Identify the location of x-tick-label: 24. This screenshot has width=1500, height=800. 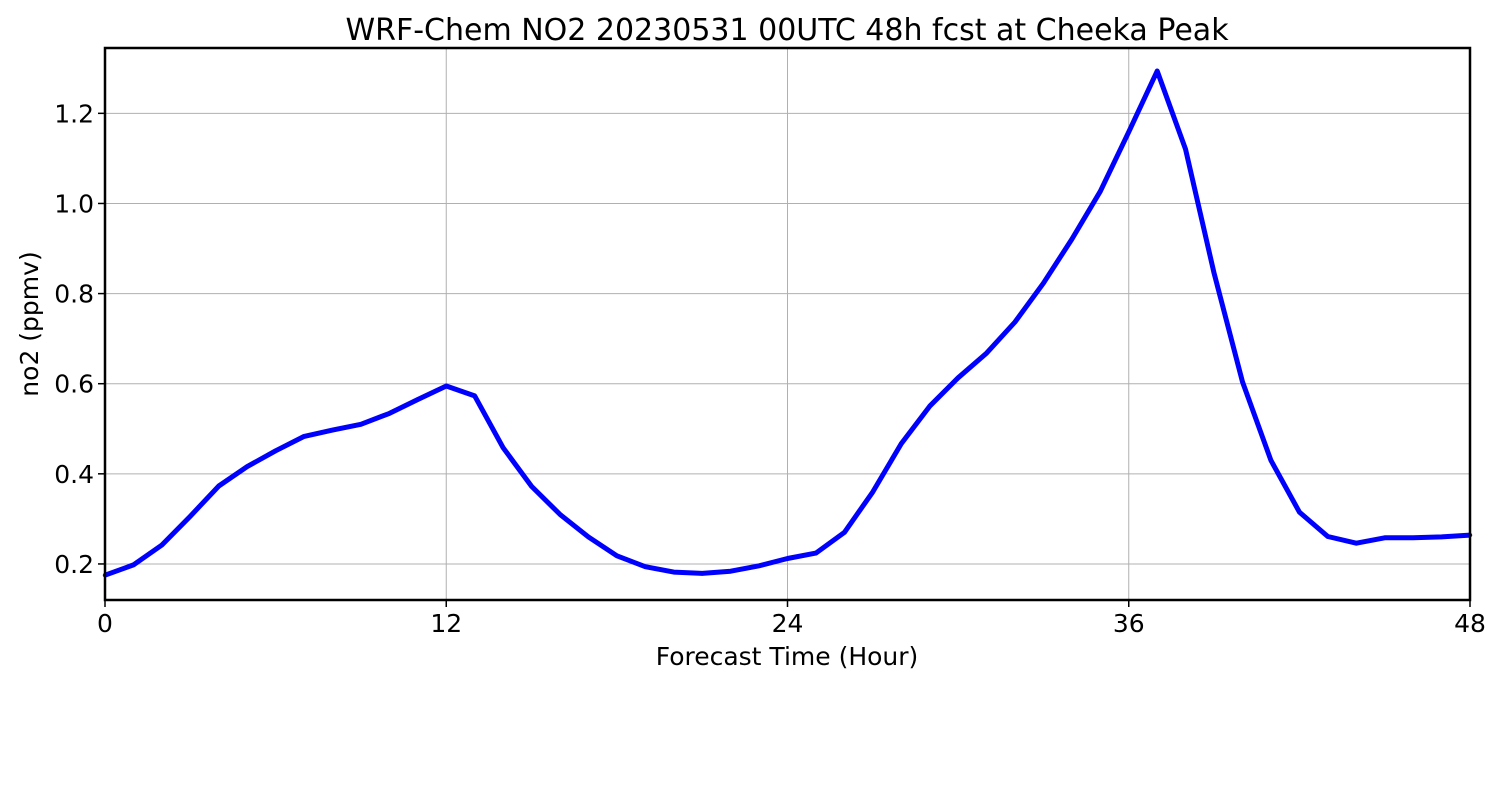
(788, 623).